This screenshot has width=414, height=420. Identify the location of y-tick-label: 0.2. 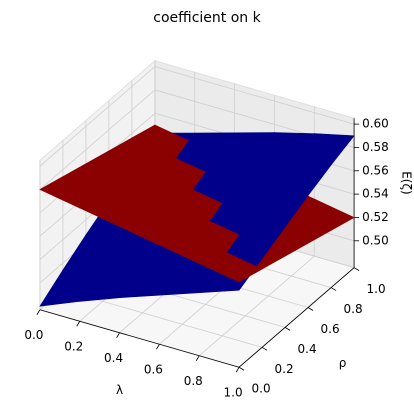
(284, 369).